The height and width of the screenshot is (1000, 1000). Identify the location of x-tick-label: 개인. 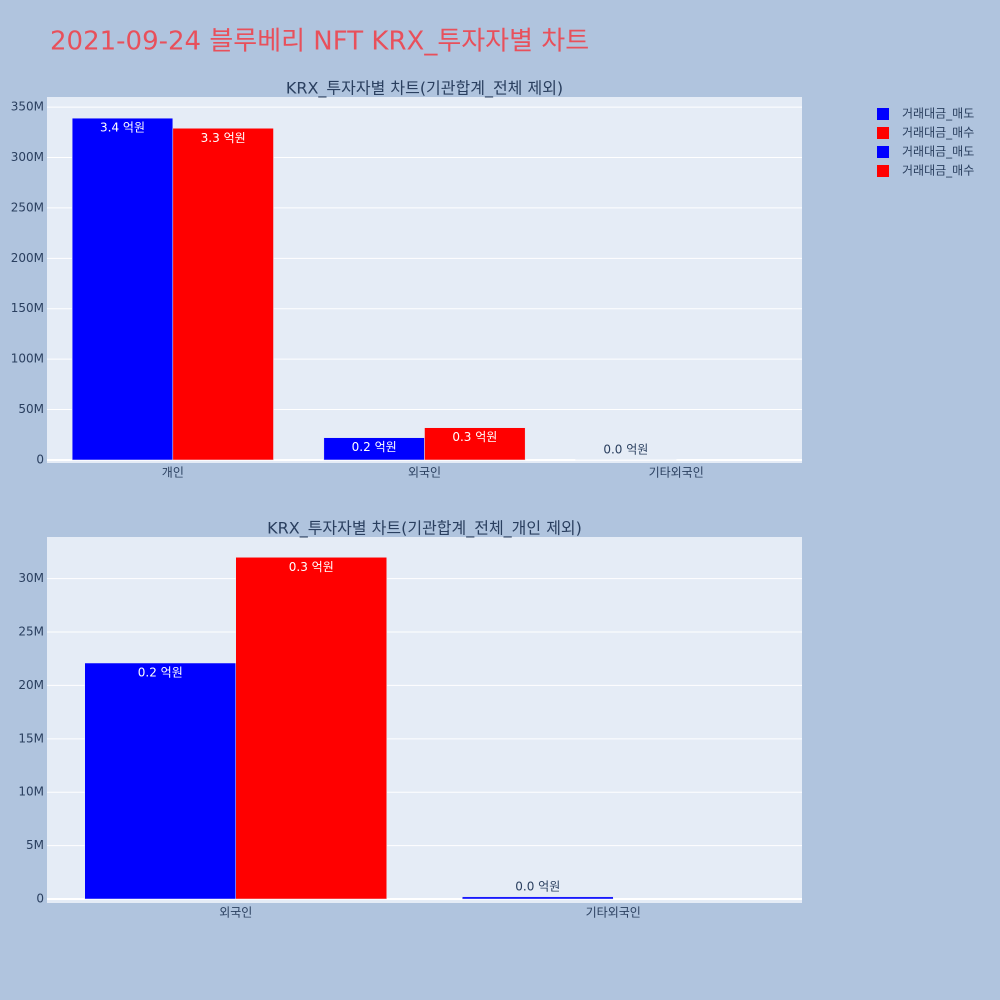
(173, 473).